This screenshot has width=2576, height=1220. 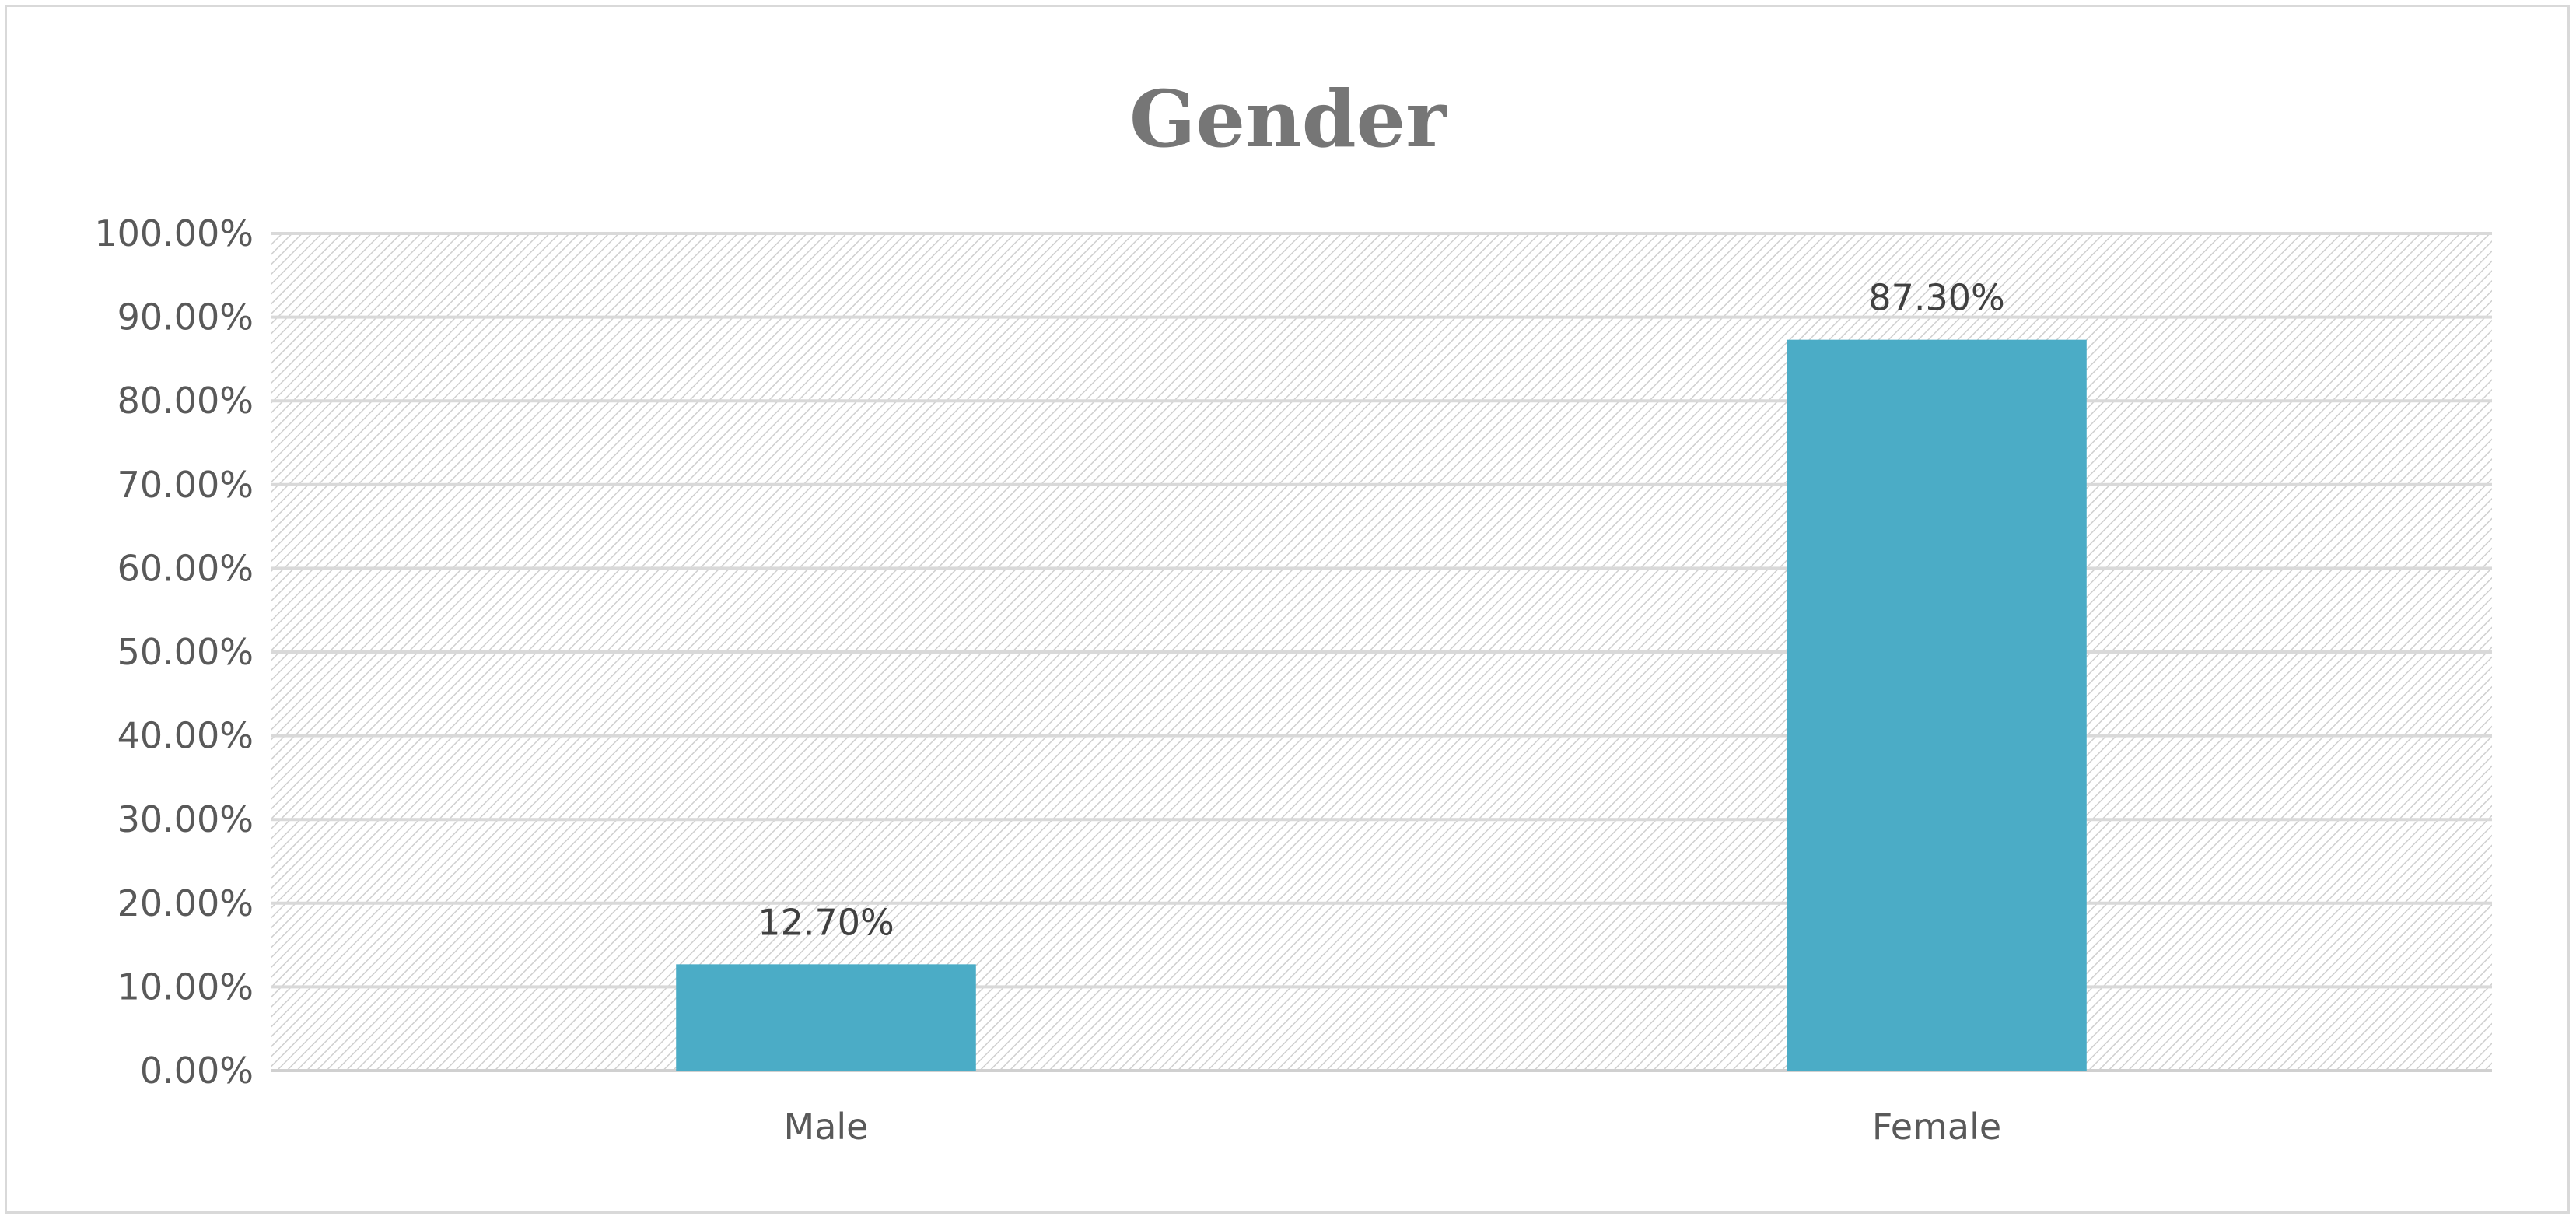 I want to click on y-tick-label: 60.00%, so click(x=186, y=568).